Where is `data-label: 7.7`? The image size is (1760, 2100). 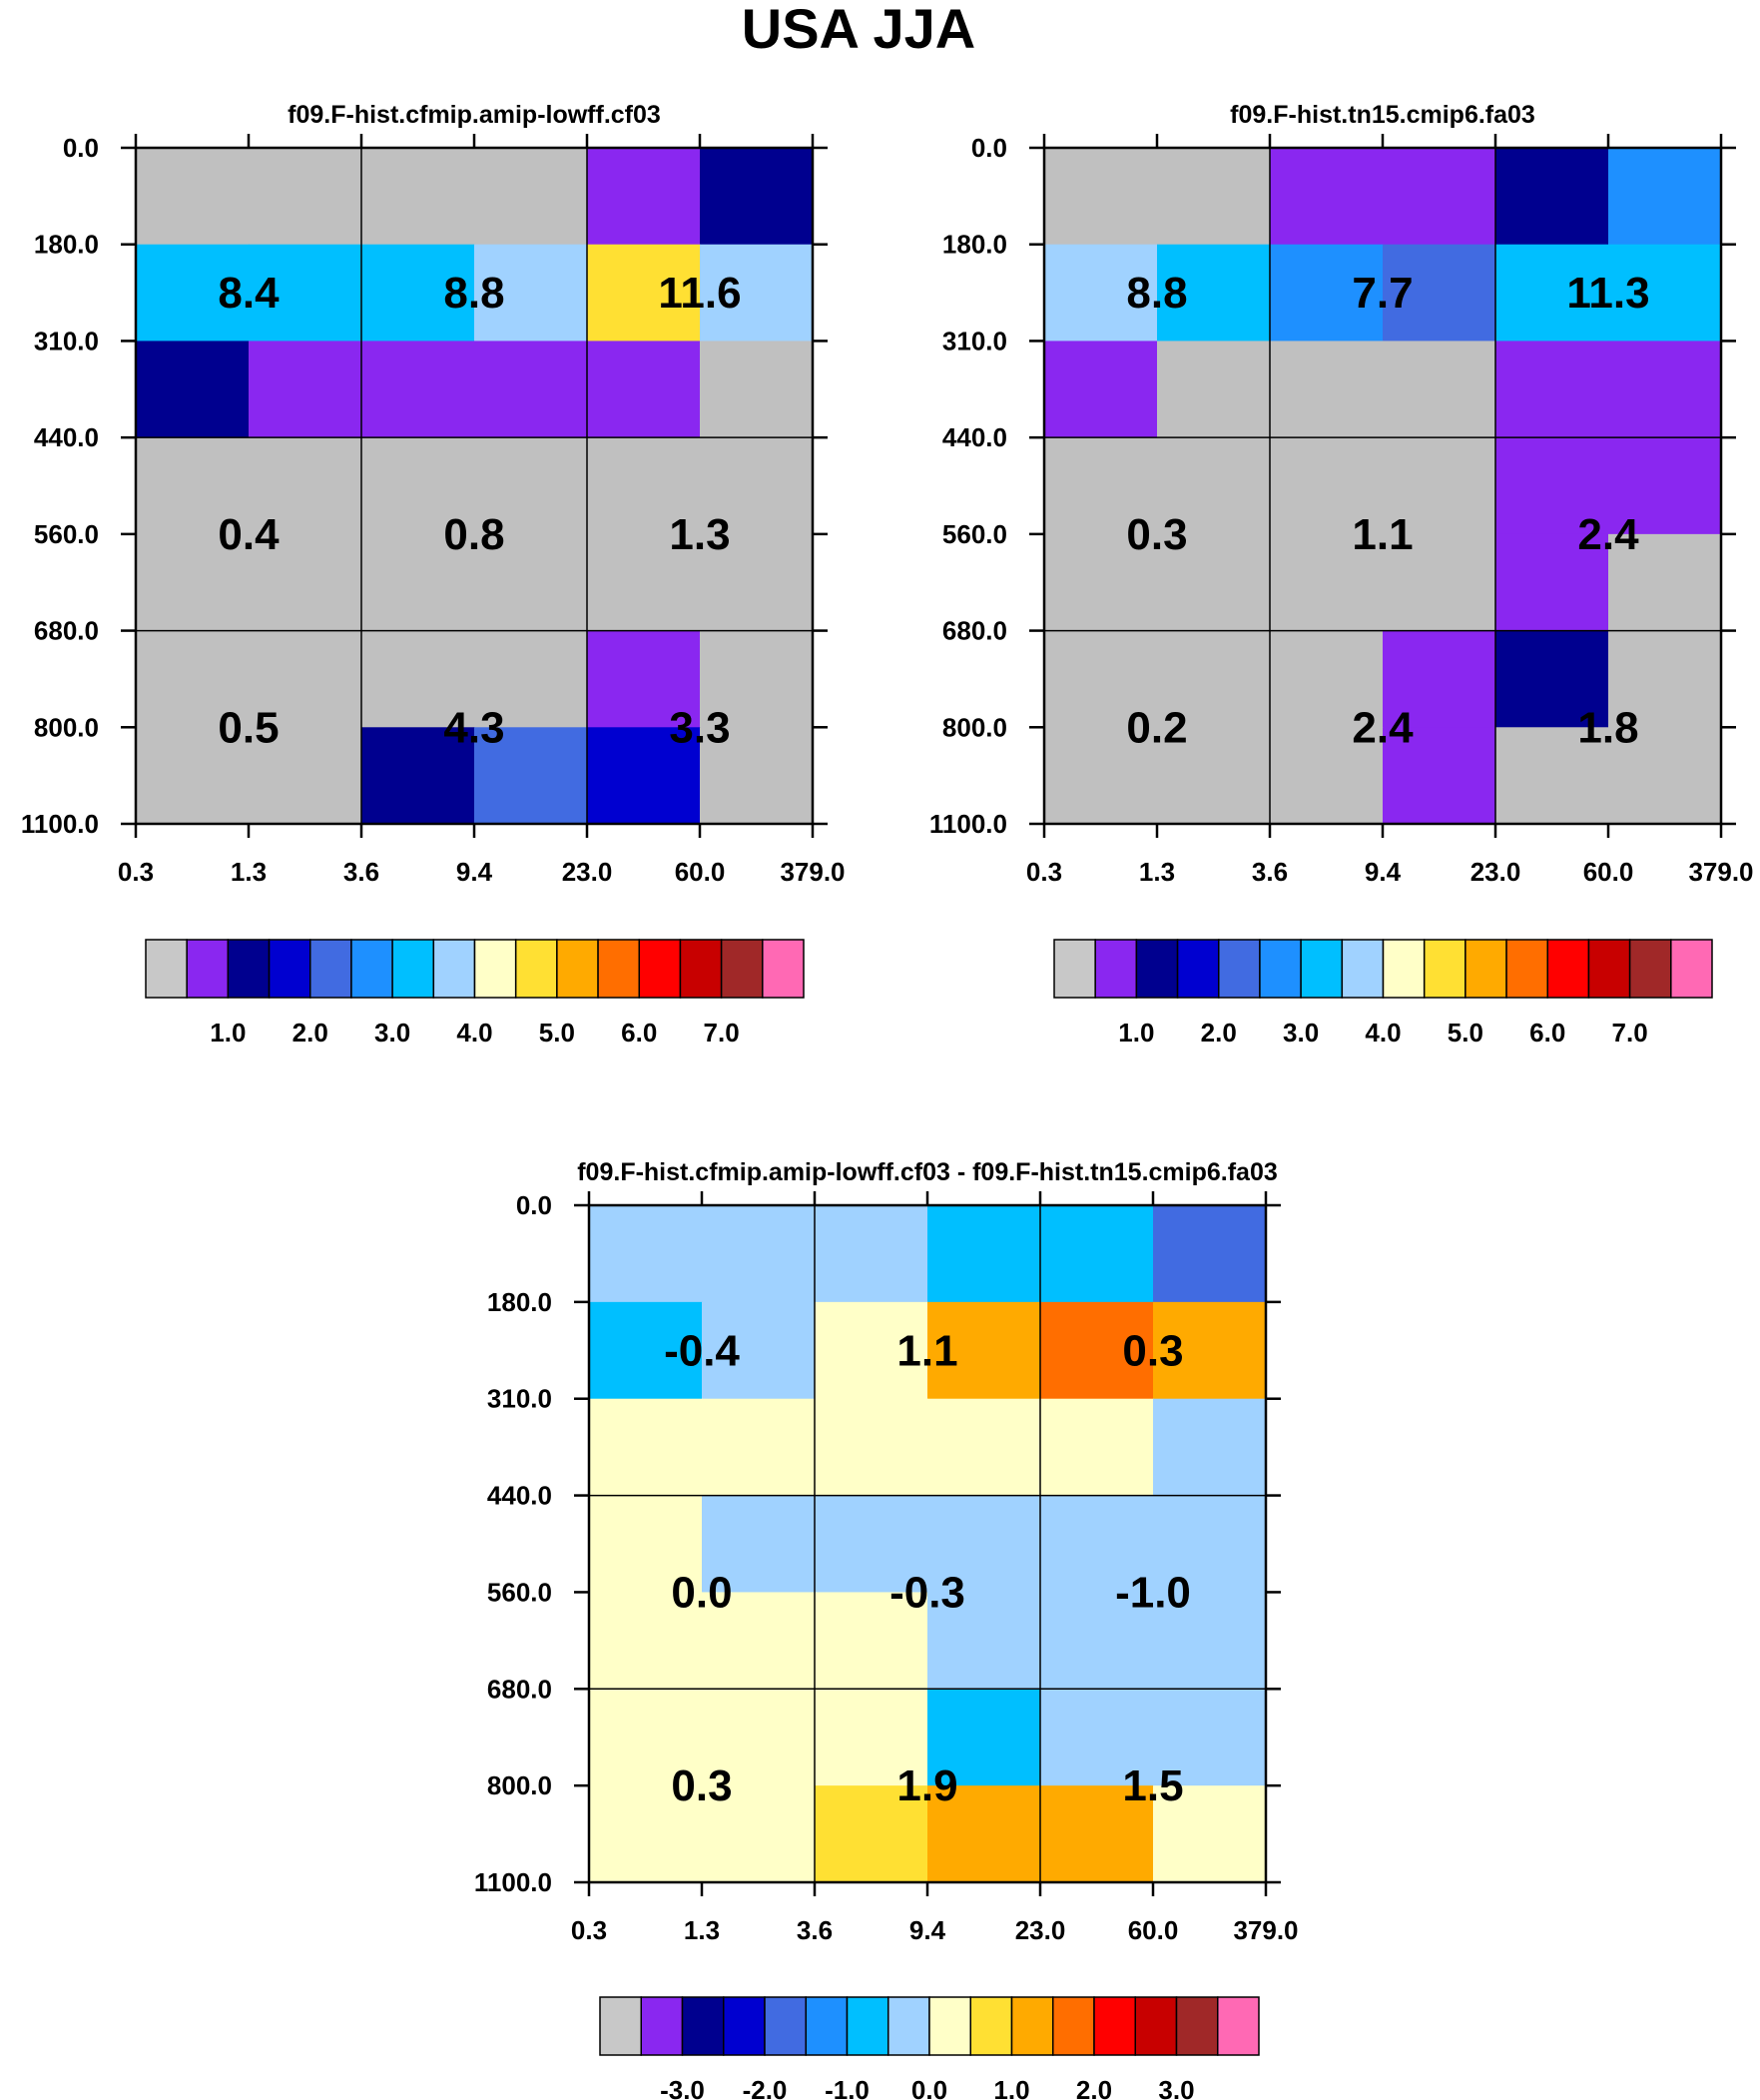
data-label: 7.7 is located at coordinates (1382, 293).